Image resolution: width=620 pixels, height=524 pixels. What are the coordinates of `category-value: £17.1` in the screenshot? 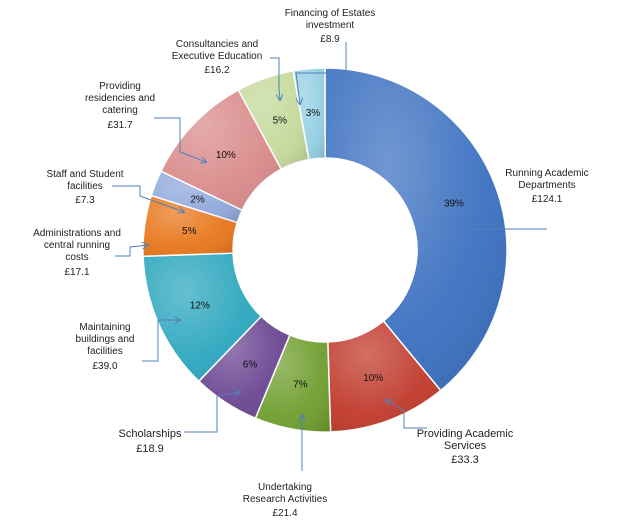 It's located at (76, 272).